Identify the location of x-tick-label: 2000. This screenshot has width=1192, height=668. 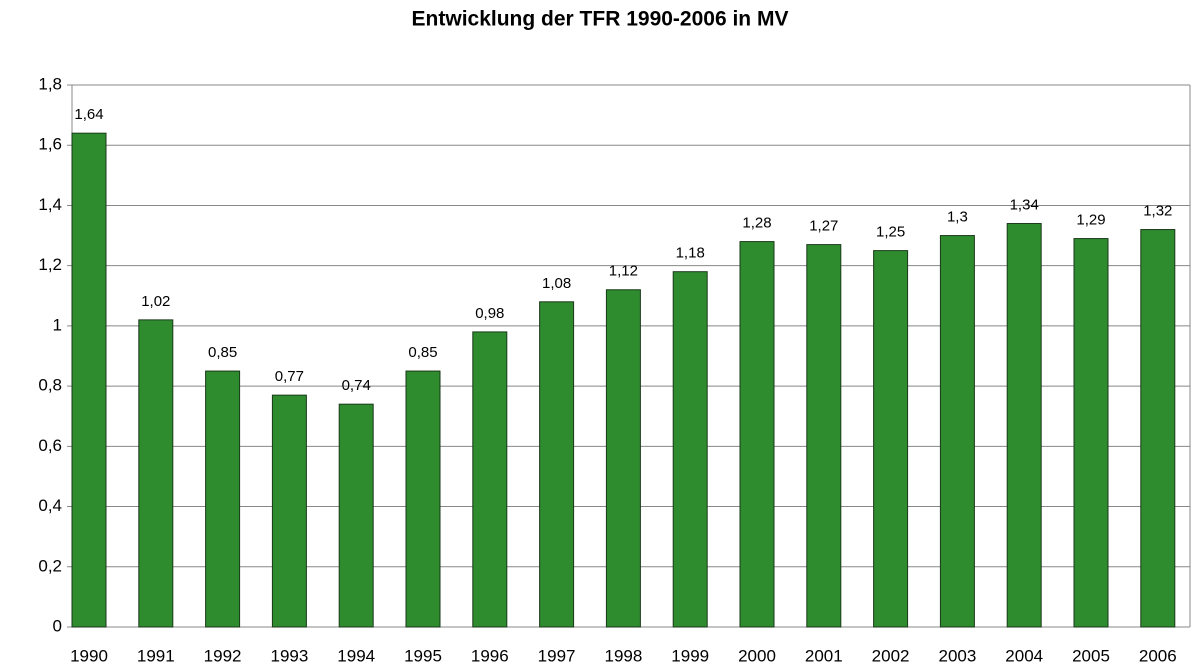
(757, 655).